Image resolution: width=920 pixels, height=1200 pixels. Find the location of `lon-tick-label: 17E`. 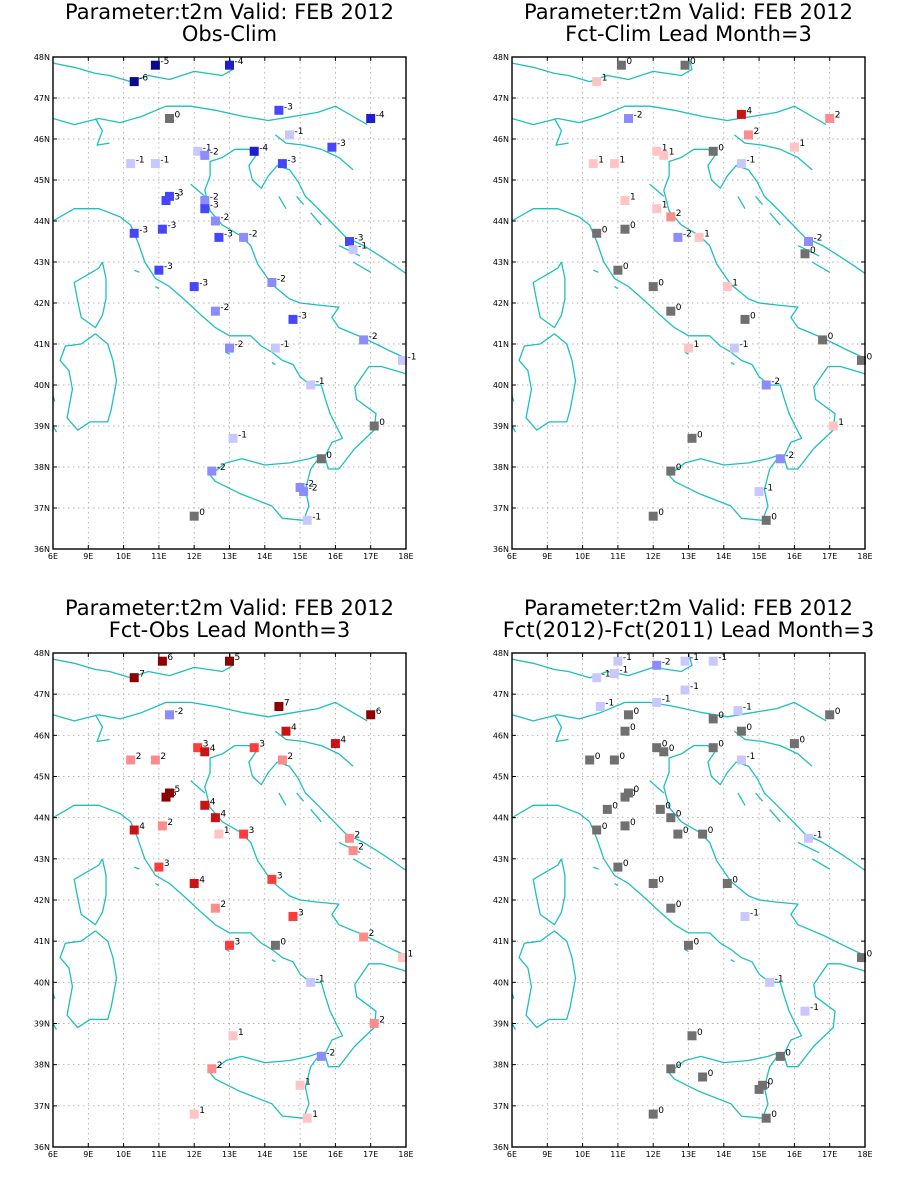

lon-tick-label: 17E is located at coordinates (829, 1154).